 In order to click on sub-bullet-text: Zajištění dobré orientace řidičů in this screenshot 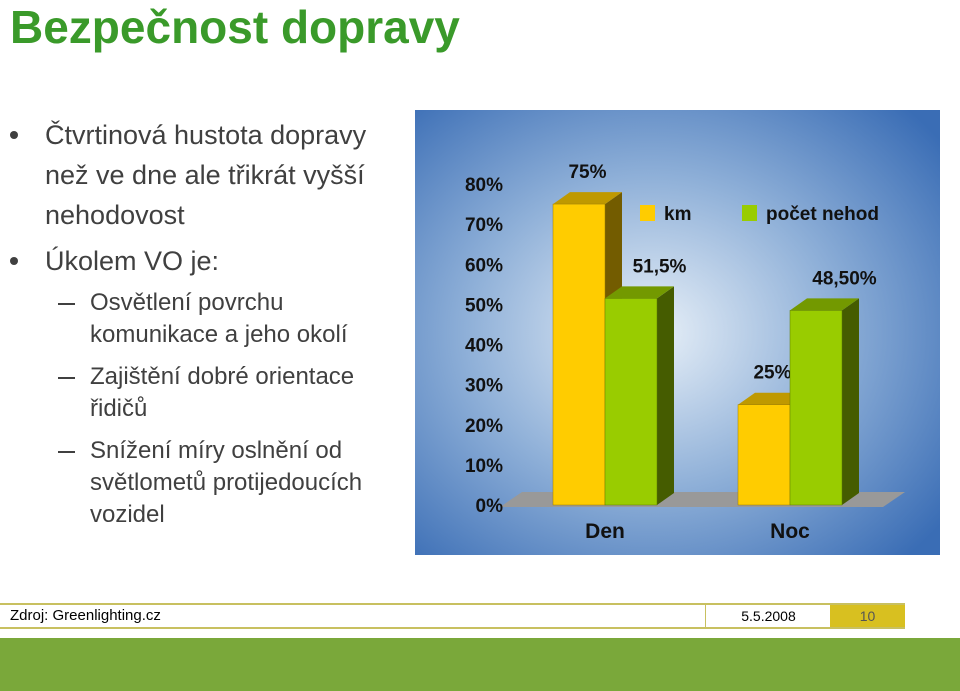, I will do `click(222, 392)`.